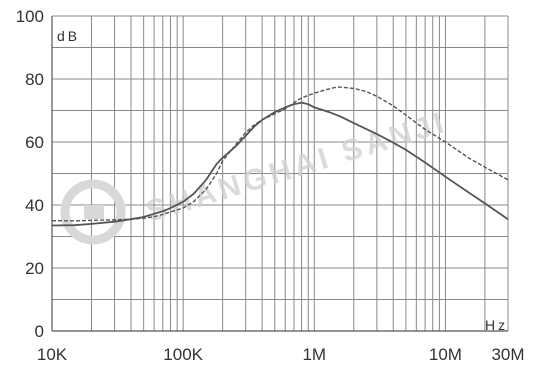 This screenshot has width=533, height=365. I want to click on x-tick-label: 1M, so click(314, 354).